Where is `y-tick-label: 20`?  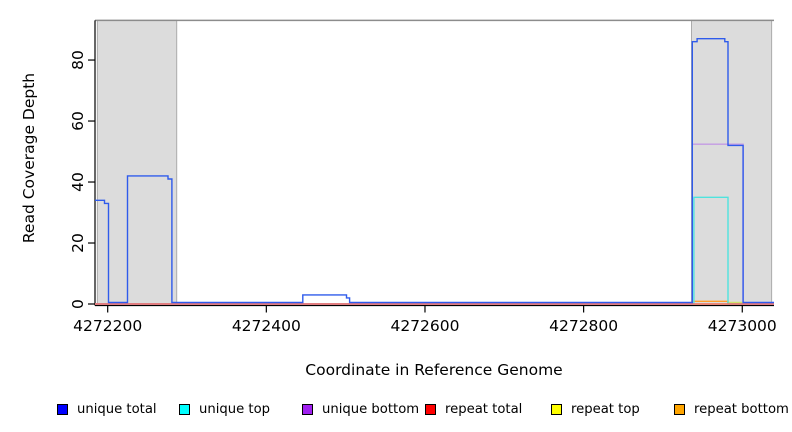
y-tick-label: 20 is located at coordinates (78, 243).